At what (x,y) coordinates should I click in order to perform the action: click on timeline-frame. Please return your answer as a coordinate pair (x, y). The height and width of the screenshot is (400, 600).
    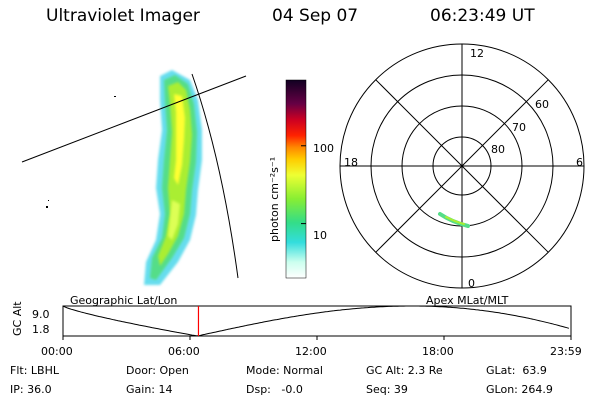
    Looking at the image, I should click on (317, 321).